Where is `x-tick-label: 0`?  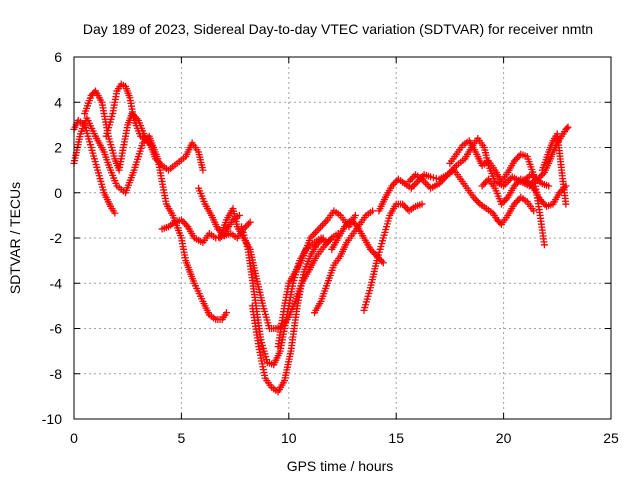
x-tick-label: 0 is located at coordinates (74, 438).